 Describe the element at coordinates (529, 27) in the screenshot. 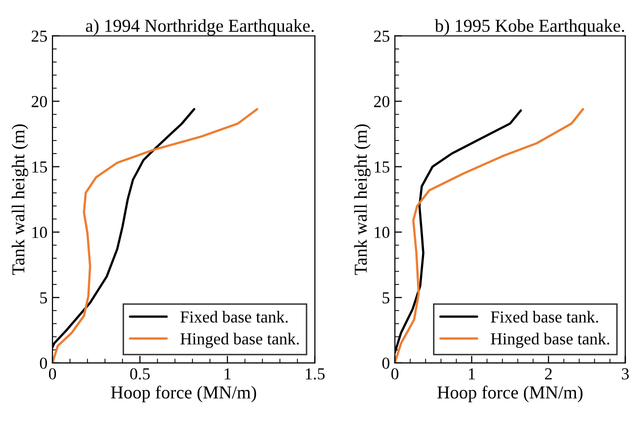

I see `chart-title: b) 1995 Kobe Earthquake.` at that location.